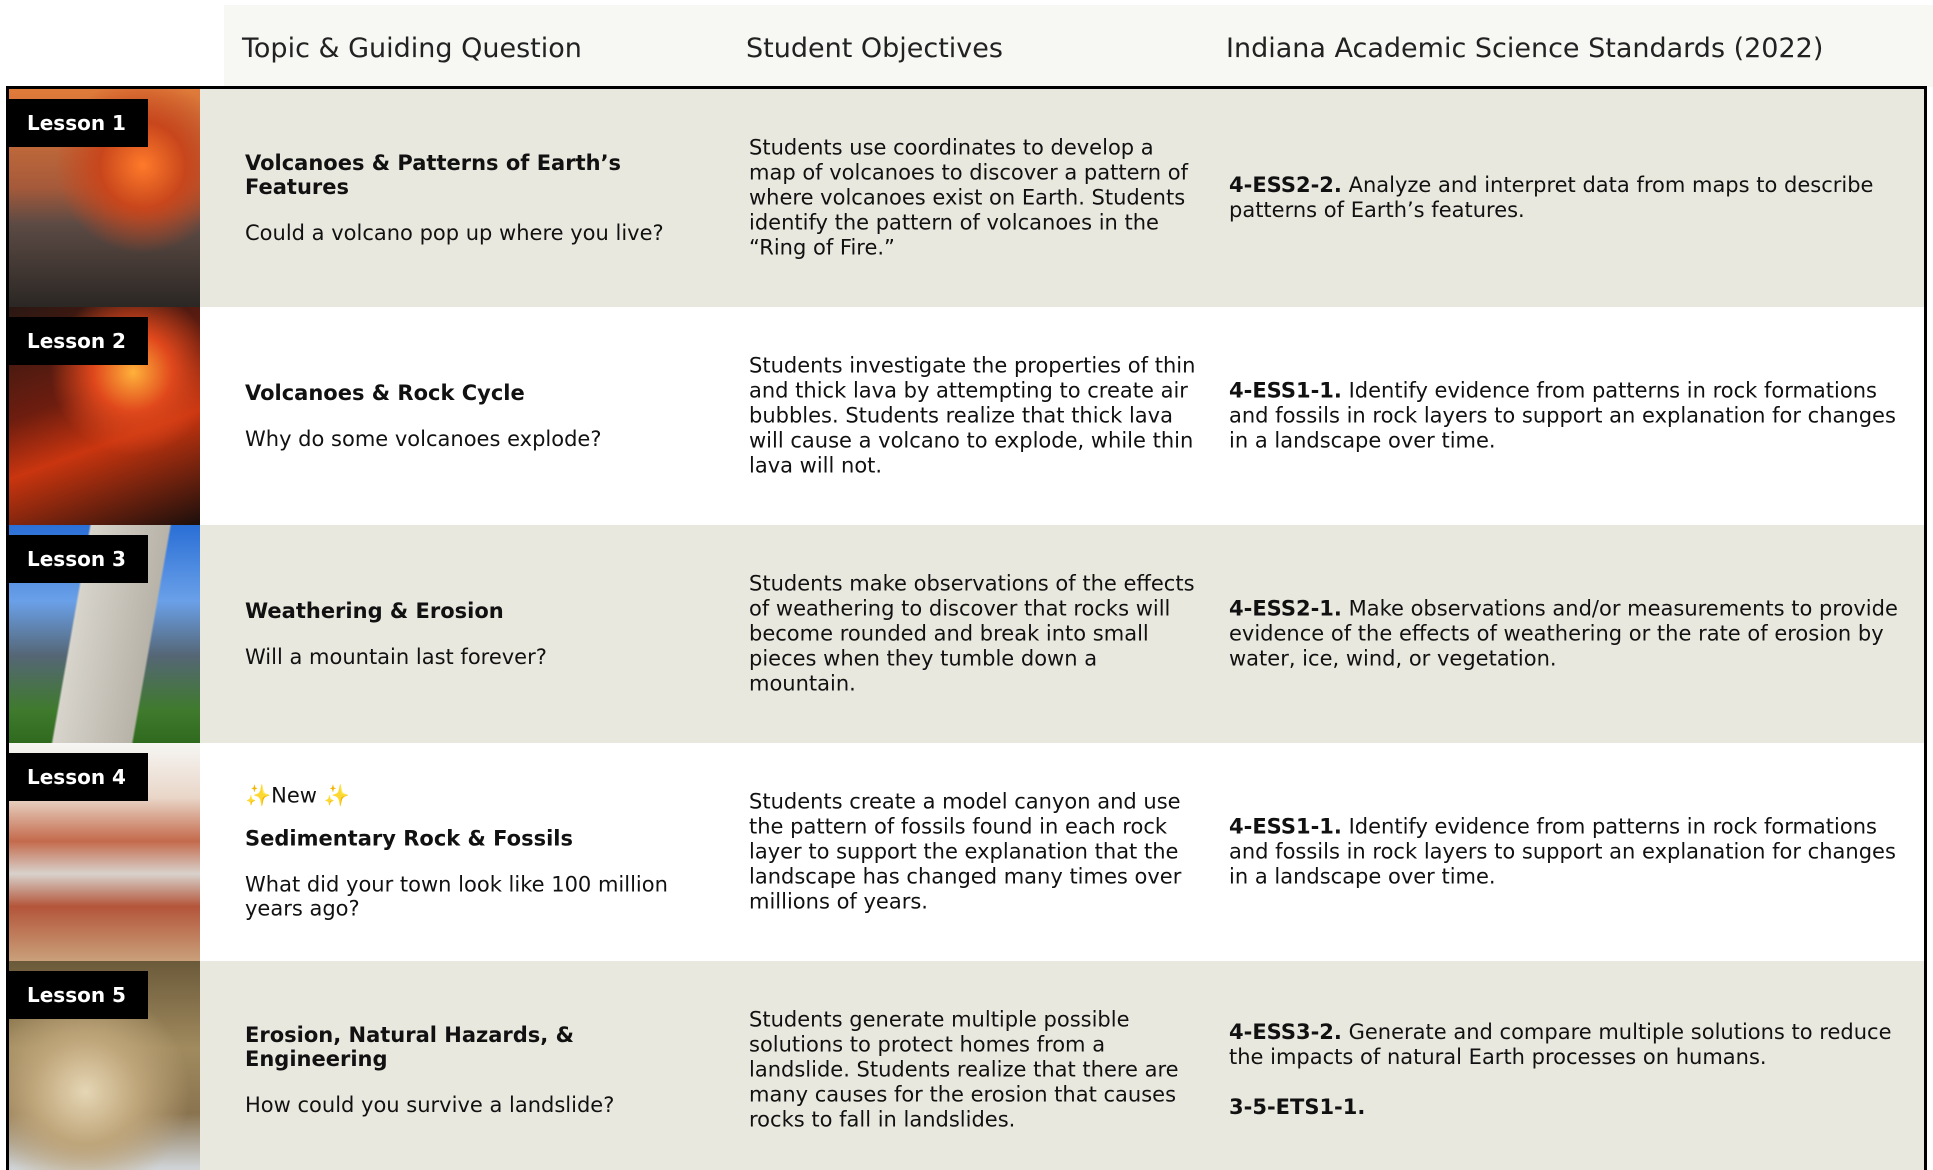 The height and width of the screenshot is (1170, 1933). What do you see at coordinates (433, 175) in the screenshot?
I see `topic-title: Volcanoes & Patterns of Earth’s Features` at bounding box center [433, 175].